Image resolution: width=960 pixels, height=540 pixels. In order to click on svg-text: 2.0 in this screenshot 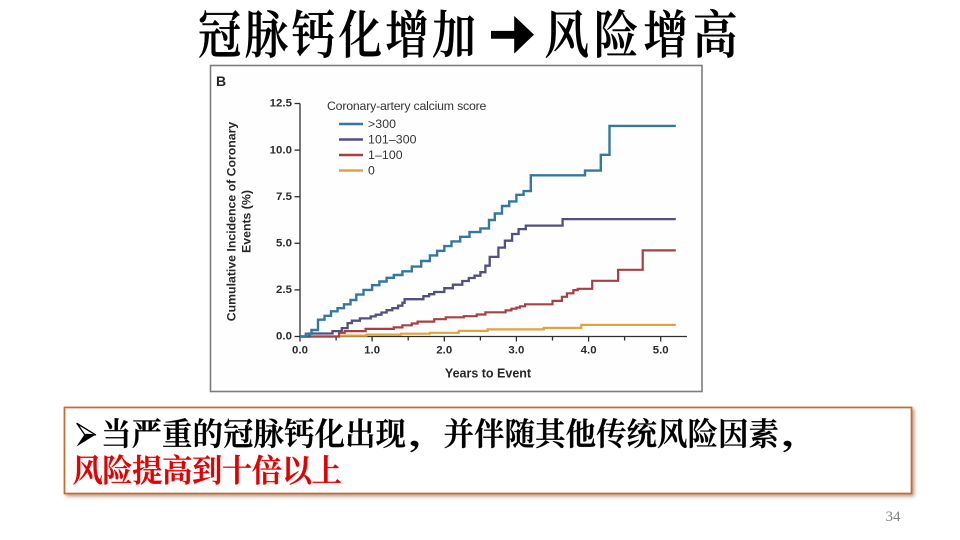, I will do `click(444, 351)`.